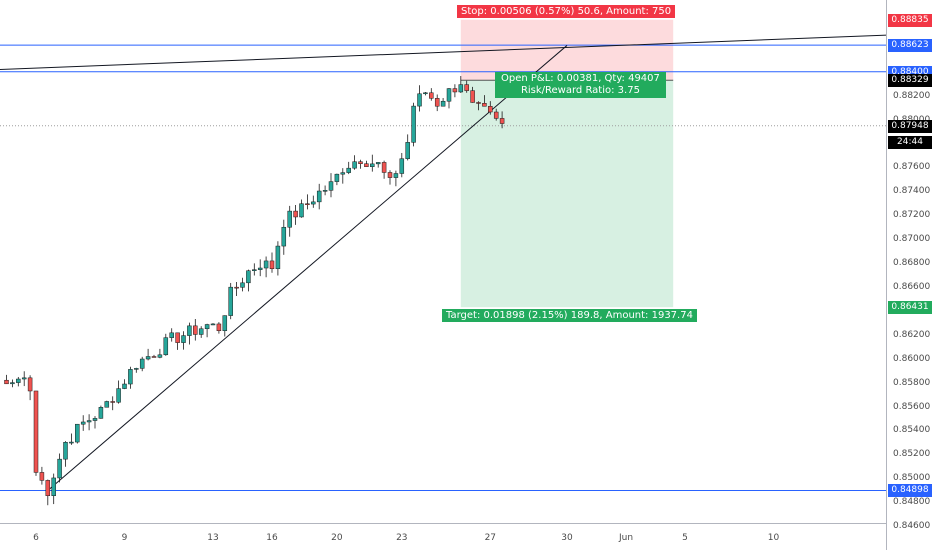 The width and height of the screenshot is (932, 551). I want to click on price-marker-label: 0.88835, so click(910, 20).